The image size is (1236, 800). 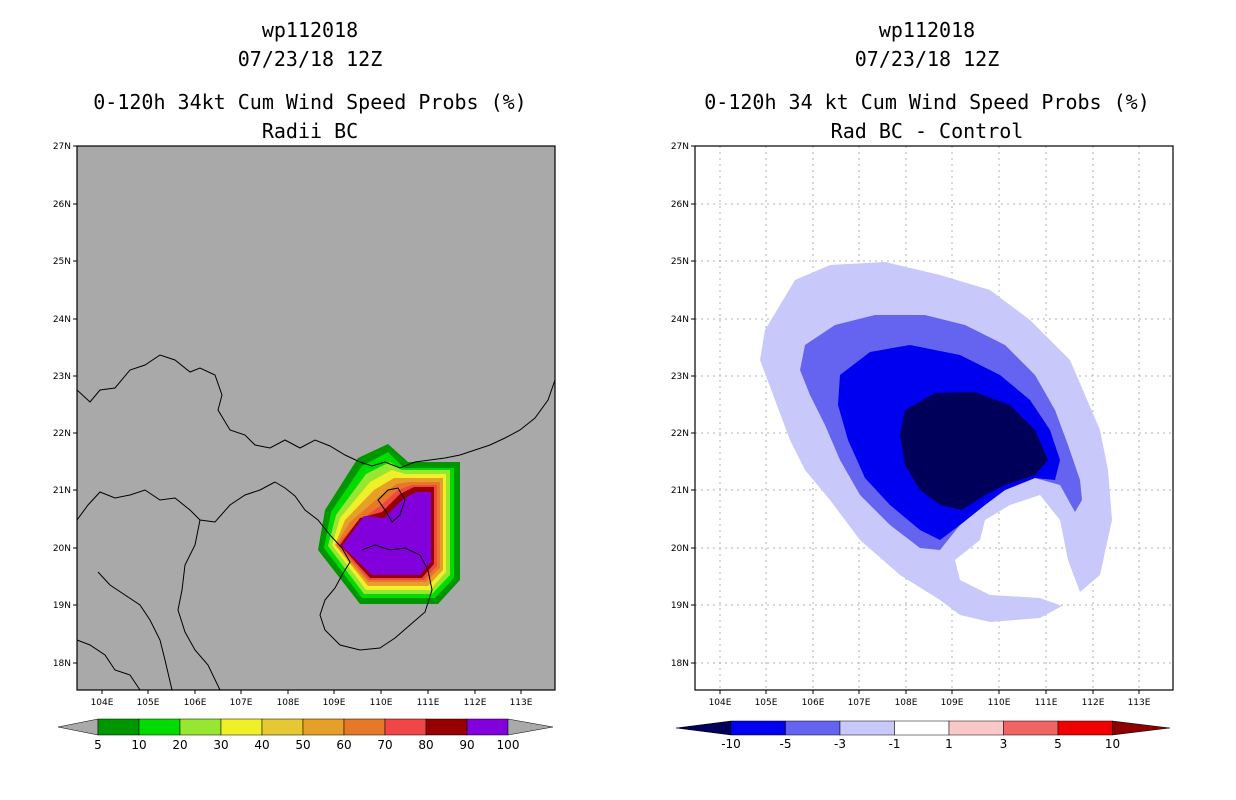 What do you see at coordinates (334, 703) in the screenshot?
I see `lon-label: 109E` at bounding box center [334, 703].